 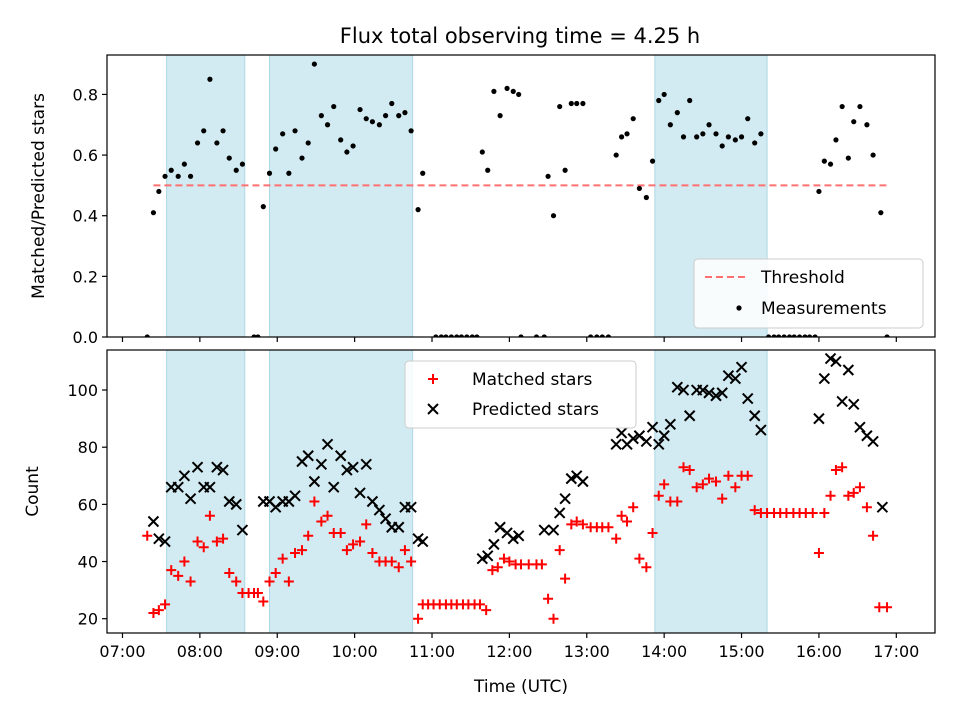 What do you see at coordinates (85, 94) in the screenshot?
I see `y-tick-label: 0.8` at bounding box center [85, 94].